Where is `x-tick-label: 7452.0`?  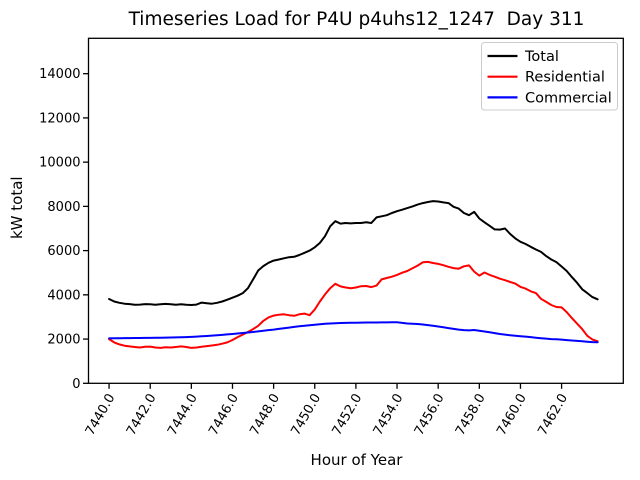
x-tick-label: 7452.0 is located at coordinates (348, 414).